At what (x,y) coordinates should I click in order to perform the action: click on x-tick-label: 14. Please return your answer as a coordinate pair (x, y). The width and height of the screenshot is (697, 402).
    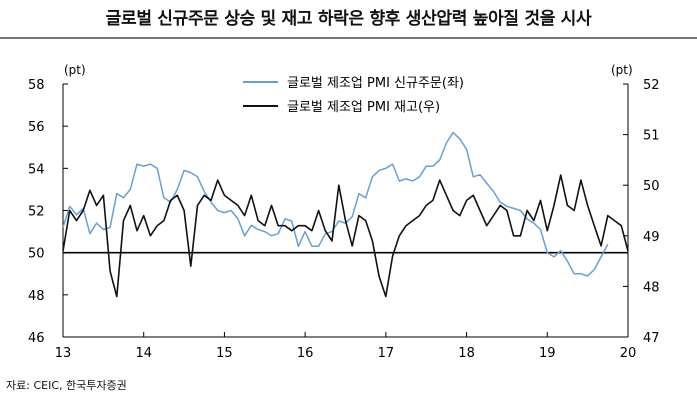
    Looking at the image, I should click on (143, 353).